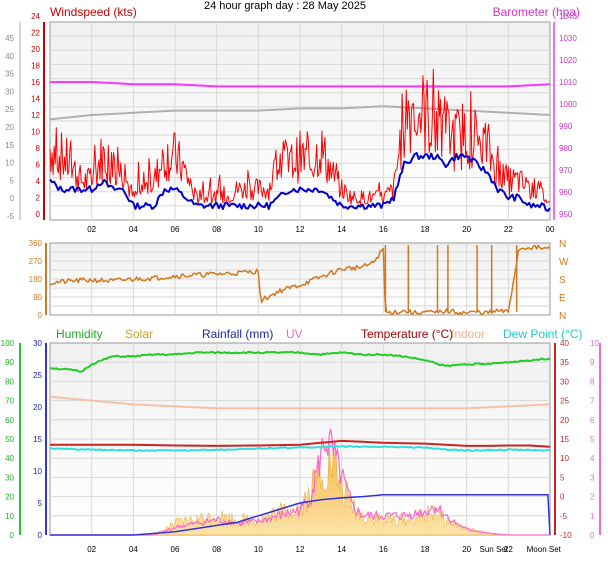  I want to click on temperature-tick-label: 0, so click(562, 497).